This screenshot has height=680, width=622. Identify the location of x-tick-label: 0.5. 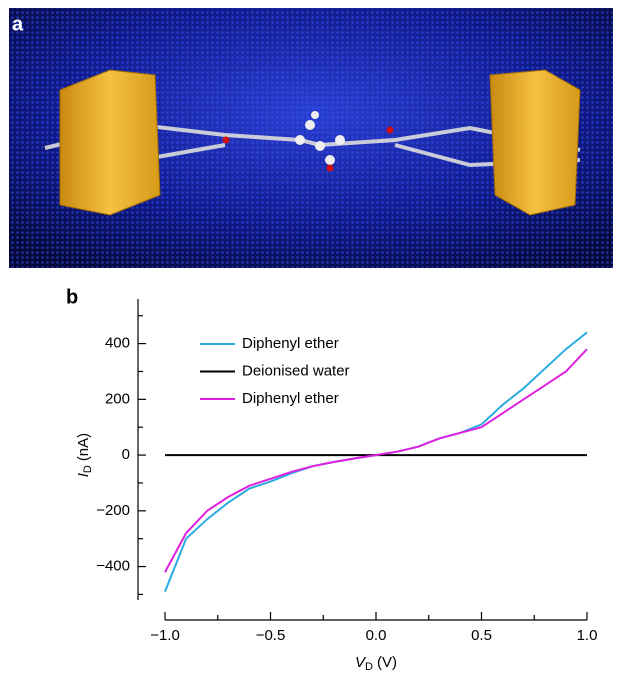
(481, 635).